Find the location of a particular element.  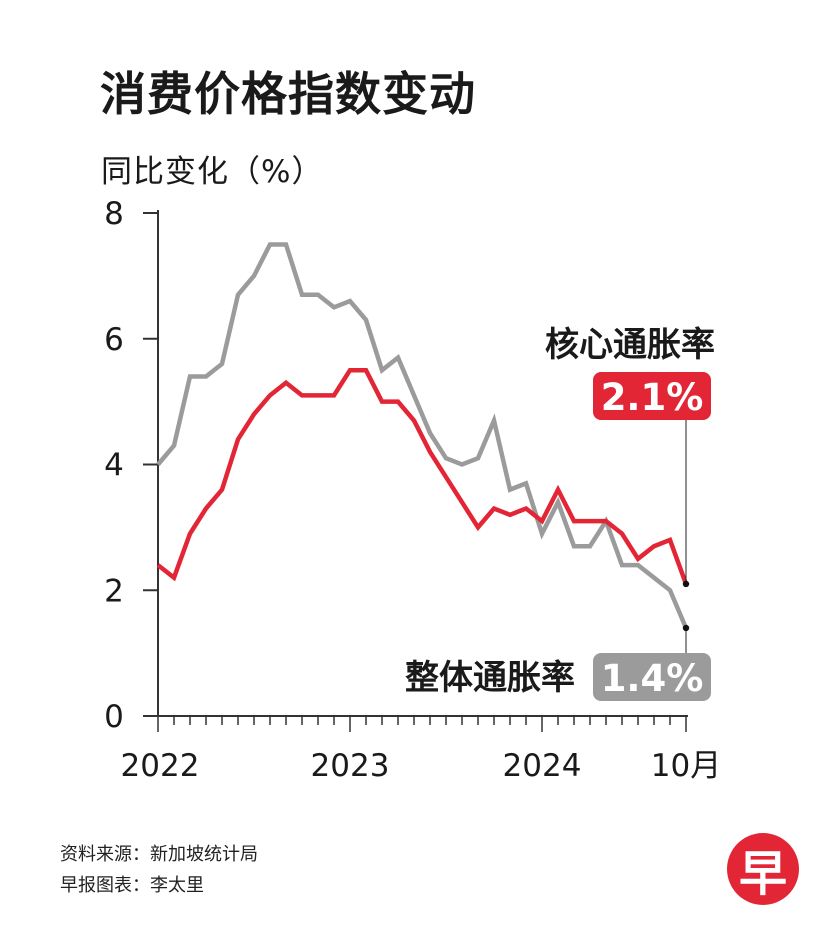

series-line-core is located at coordinates (422, 476).